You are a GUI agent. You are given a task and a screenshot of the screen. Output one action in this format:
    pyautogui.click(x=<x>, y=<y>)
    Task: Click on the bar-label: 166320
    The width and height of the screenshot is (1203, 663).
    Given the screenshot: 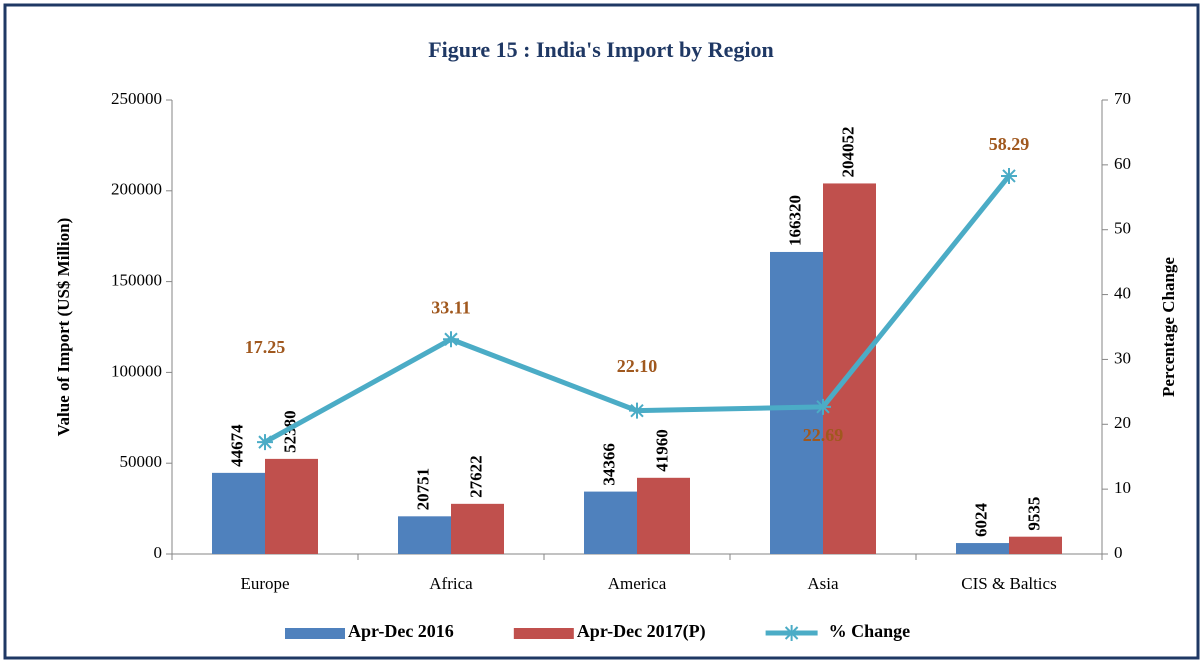 What is the action you would take?
    pyautogui.click(x=794, y=220)
    